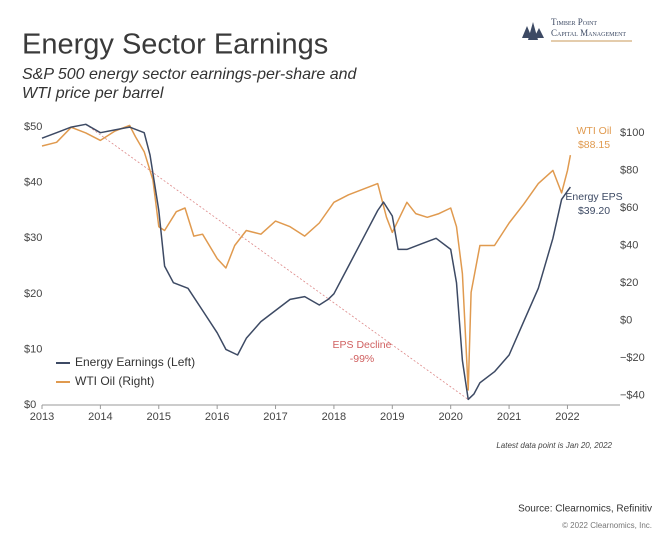 The height and width of the screenshot is (542, 666). What do you see at coordinates (629, 283) in the screenshot?
I see `y2-tick-label: $20` at bounding box center [629, 283].